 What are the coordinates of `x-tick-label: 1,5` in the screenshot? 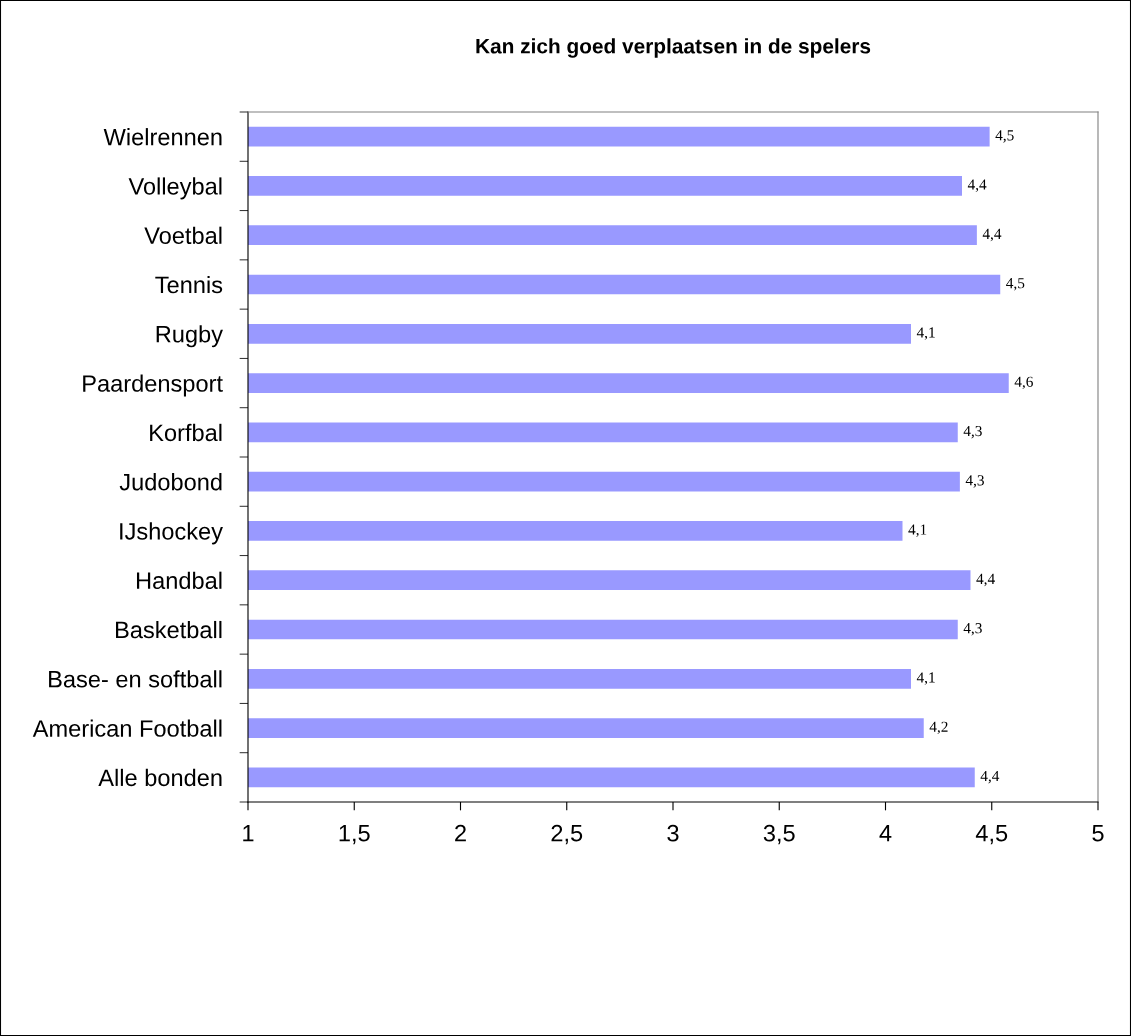 It's located at (354, 835).